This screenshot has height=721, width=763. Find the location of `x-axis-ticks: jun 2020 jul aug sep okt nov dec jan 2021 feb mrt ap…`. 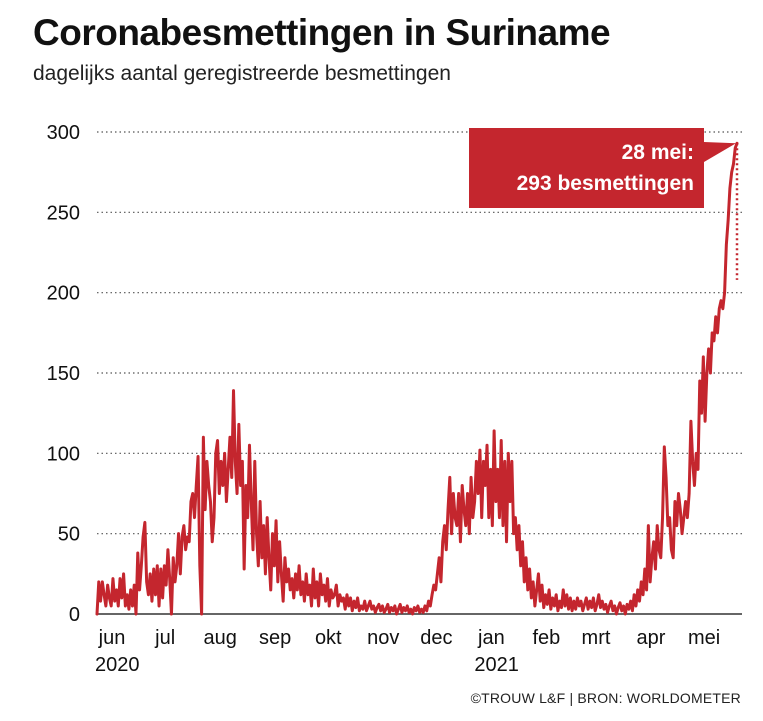

x-axis-ticks: jun 2020 jul aug sep okt nov dec jan 2021 feb mrt ap… is located at coordinates (407, 651).